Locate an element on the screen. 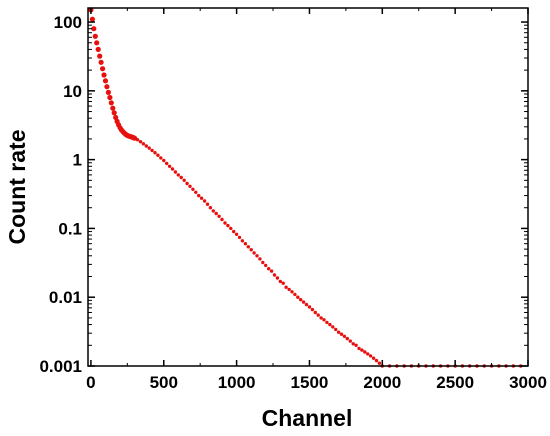 The height and width of the screenshot is (436, 550). y-tick-label: 1 is located at coordinates (77, 160).